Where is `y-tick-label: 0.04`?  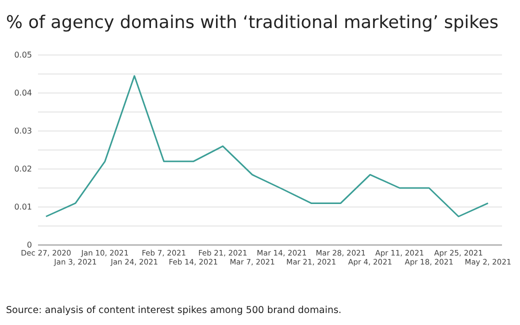
y-tick-label: 0.04 is located at coordinates (23, 93).